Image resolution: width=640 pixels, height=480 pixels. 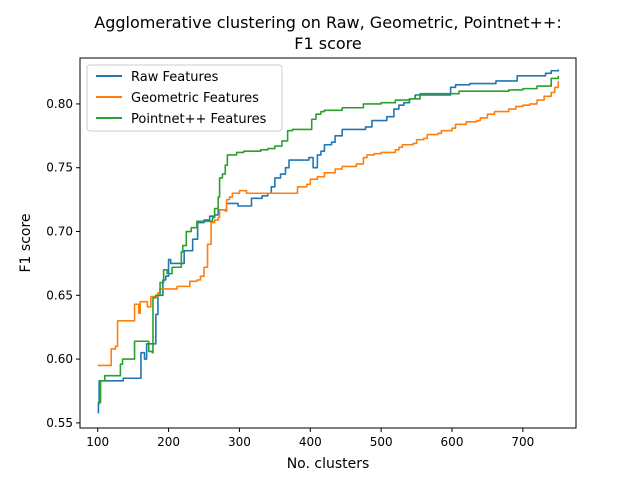 What do you see at coordinates (59, 423) in the screenshot?
I see `y-tick-label: 0.55` at bounding box center [59, 423].